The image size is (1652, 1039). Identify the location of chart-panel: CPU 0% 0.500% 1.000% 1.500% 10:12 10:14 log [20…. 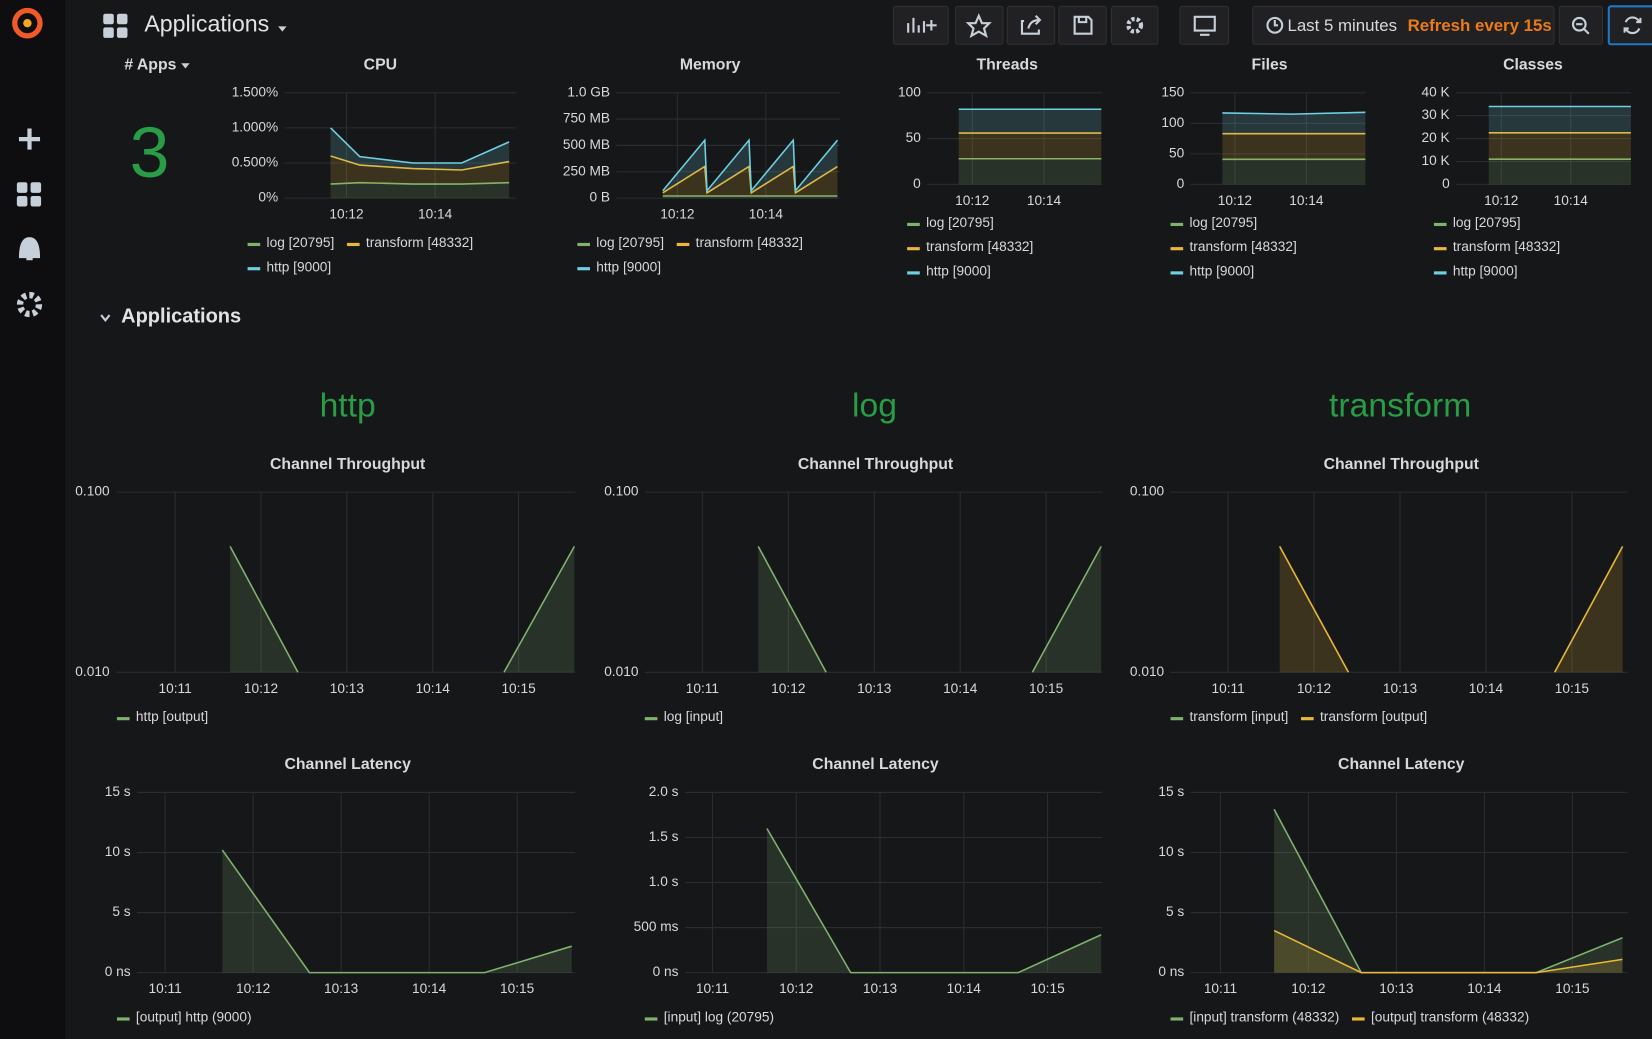
(374, 165).